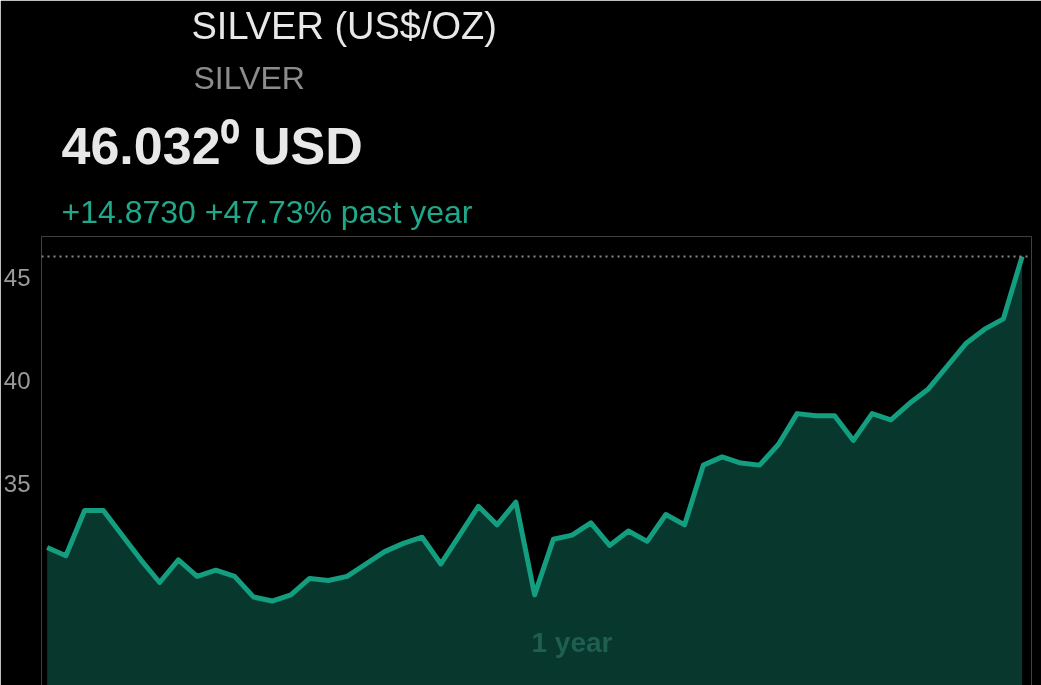 The width and height of the screenshot is (1041, 685). Describe the element at coordinates (17, 381) in the screenshot. I see `y-tick-label: 40` at that location.